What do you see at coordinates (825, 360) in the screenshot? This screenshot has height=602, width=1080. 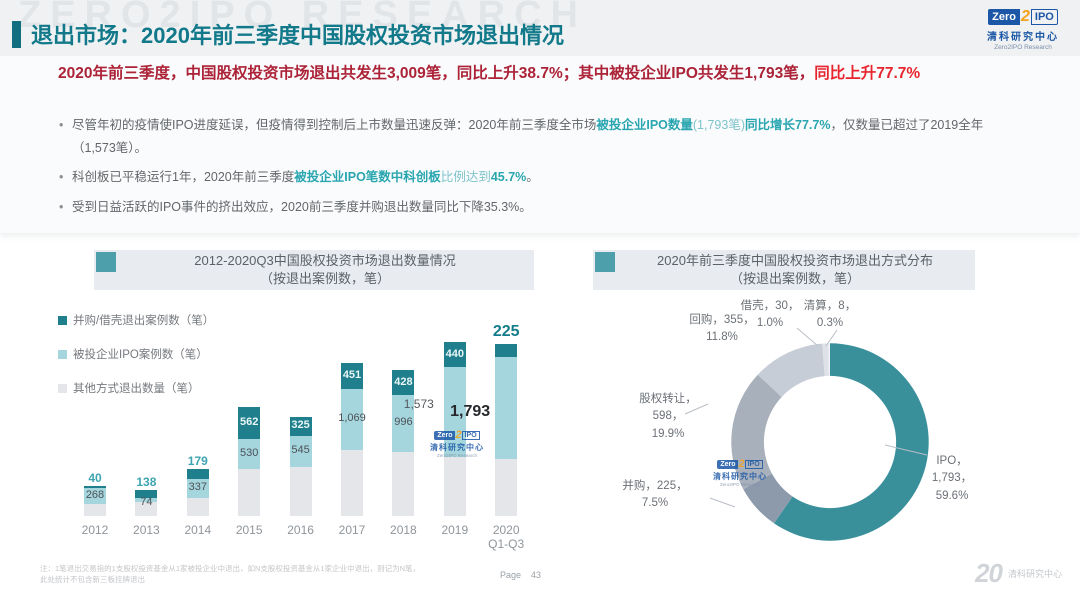 I see `donut-slice-借壳` at bounding box center [825, 360].